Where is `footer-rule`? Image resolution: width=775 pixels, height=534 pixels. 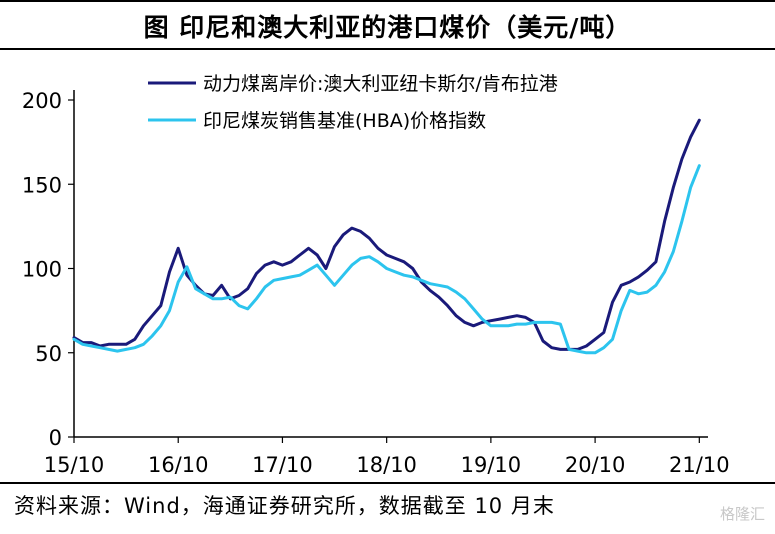
footer-rule is located at coordinates (387, 483).